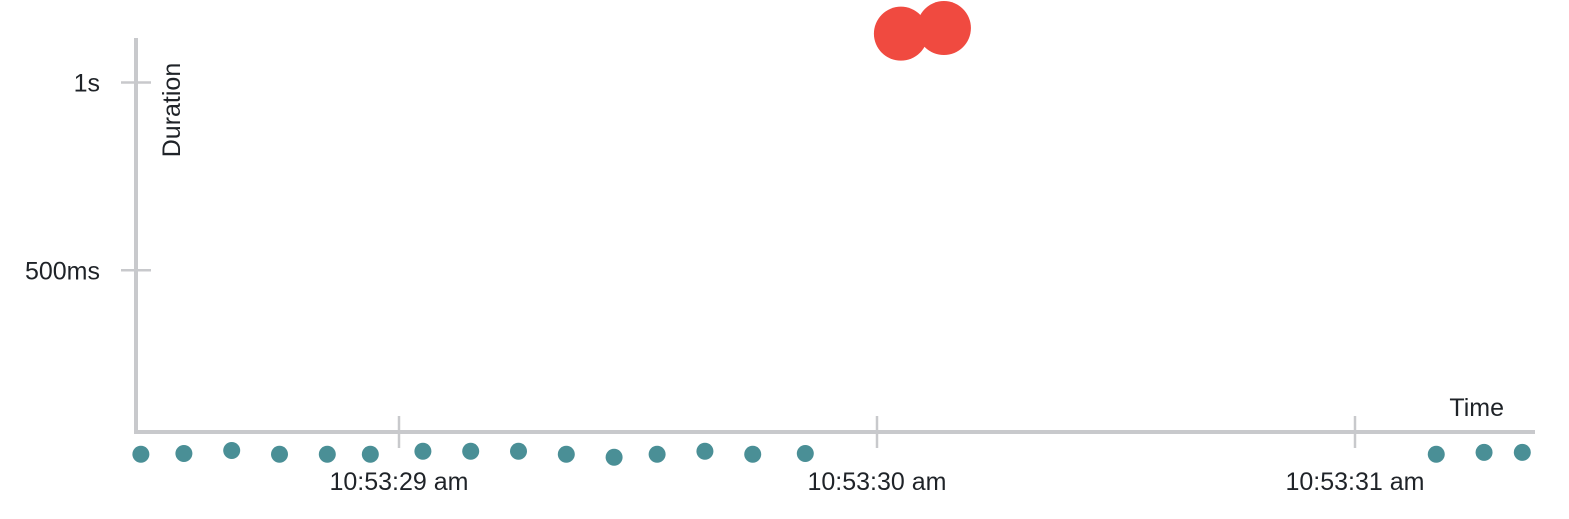 The image size is (1569, 519). What do you see at coordinates (1476, 408) in the screenshot?
I see `x-axis-title: Time` at bounding box center [1476, 408].